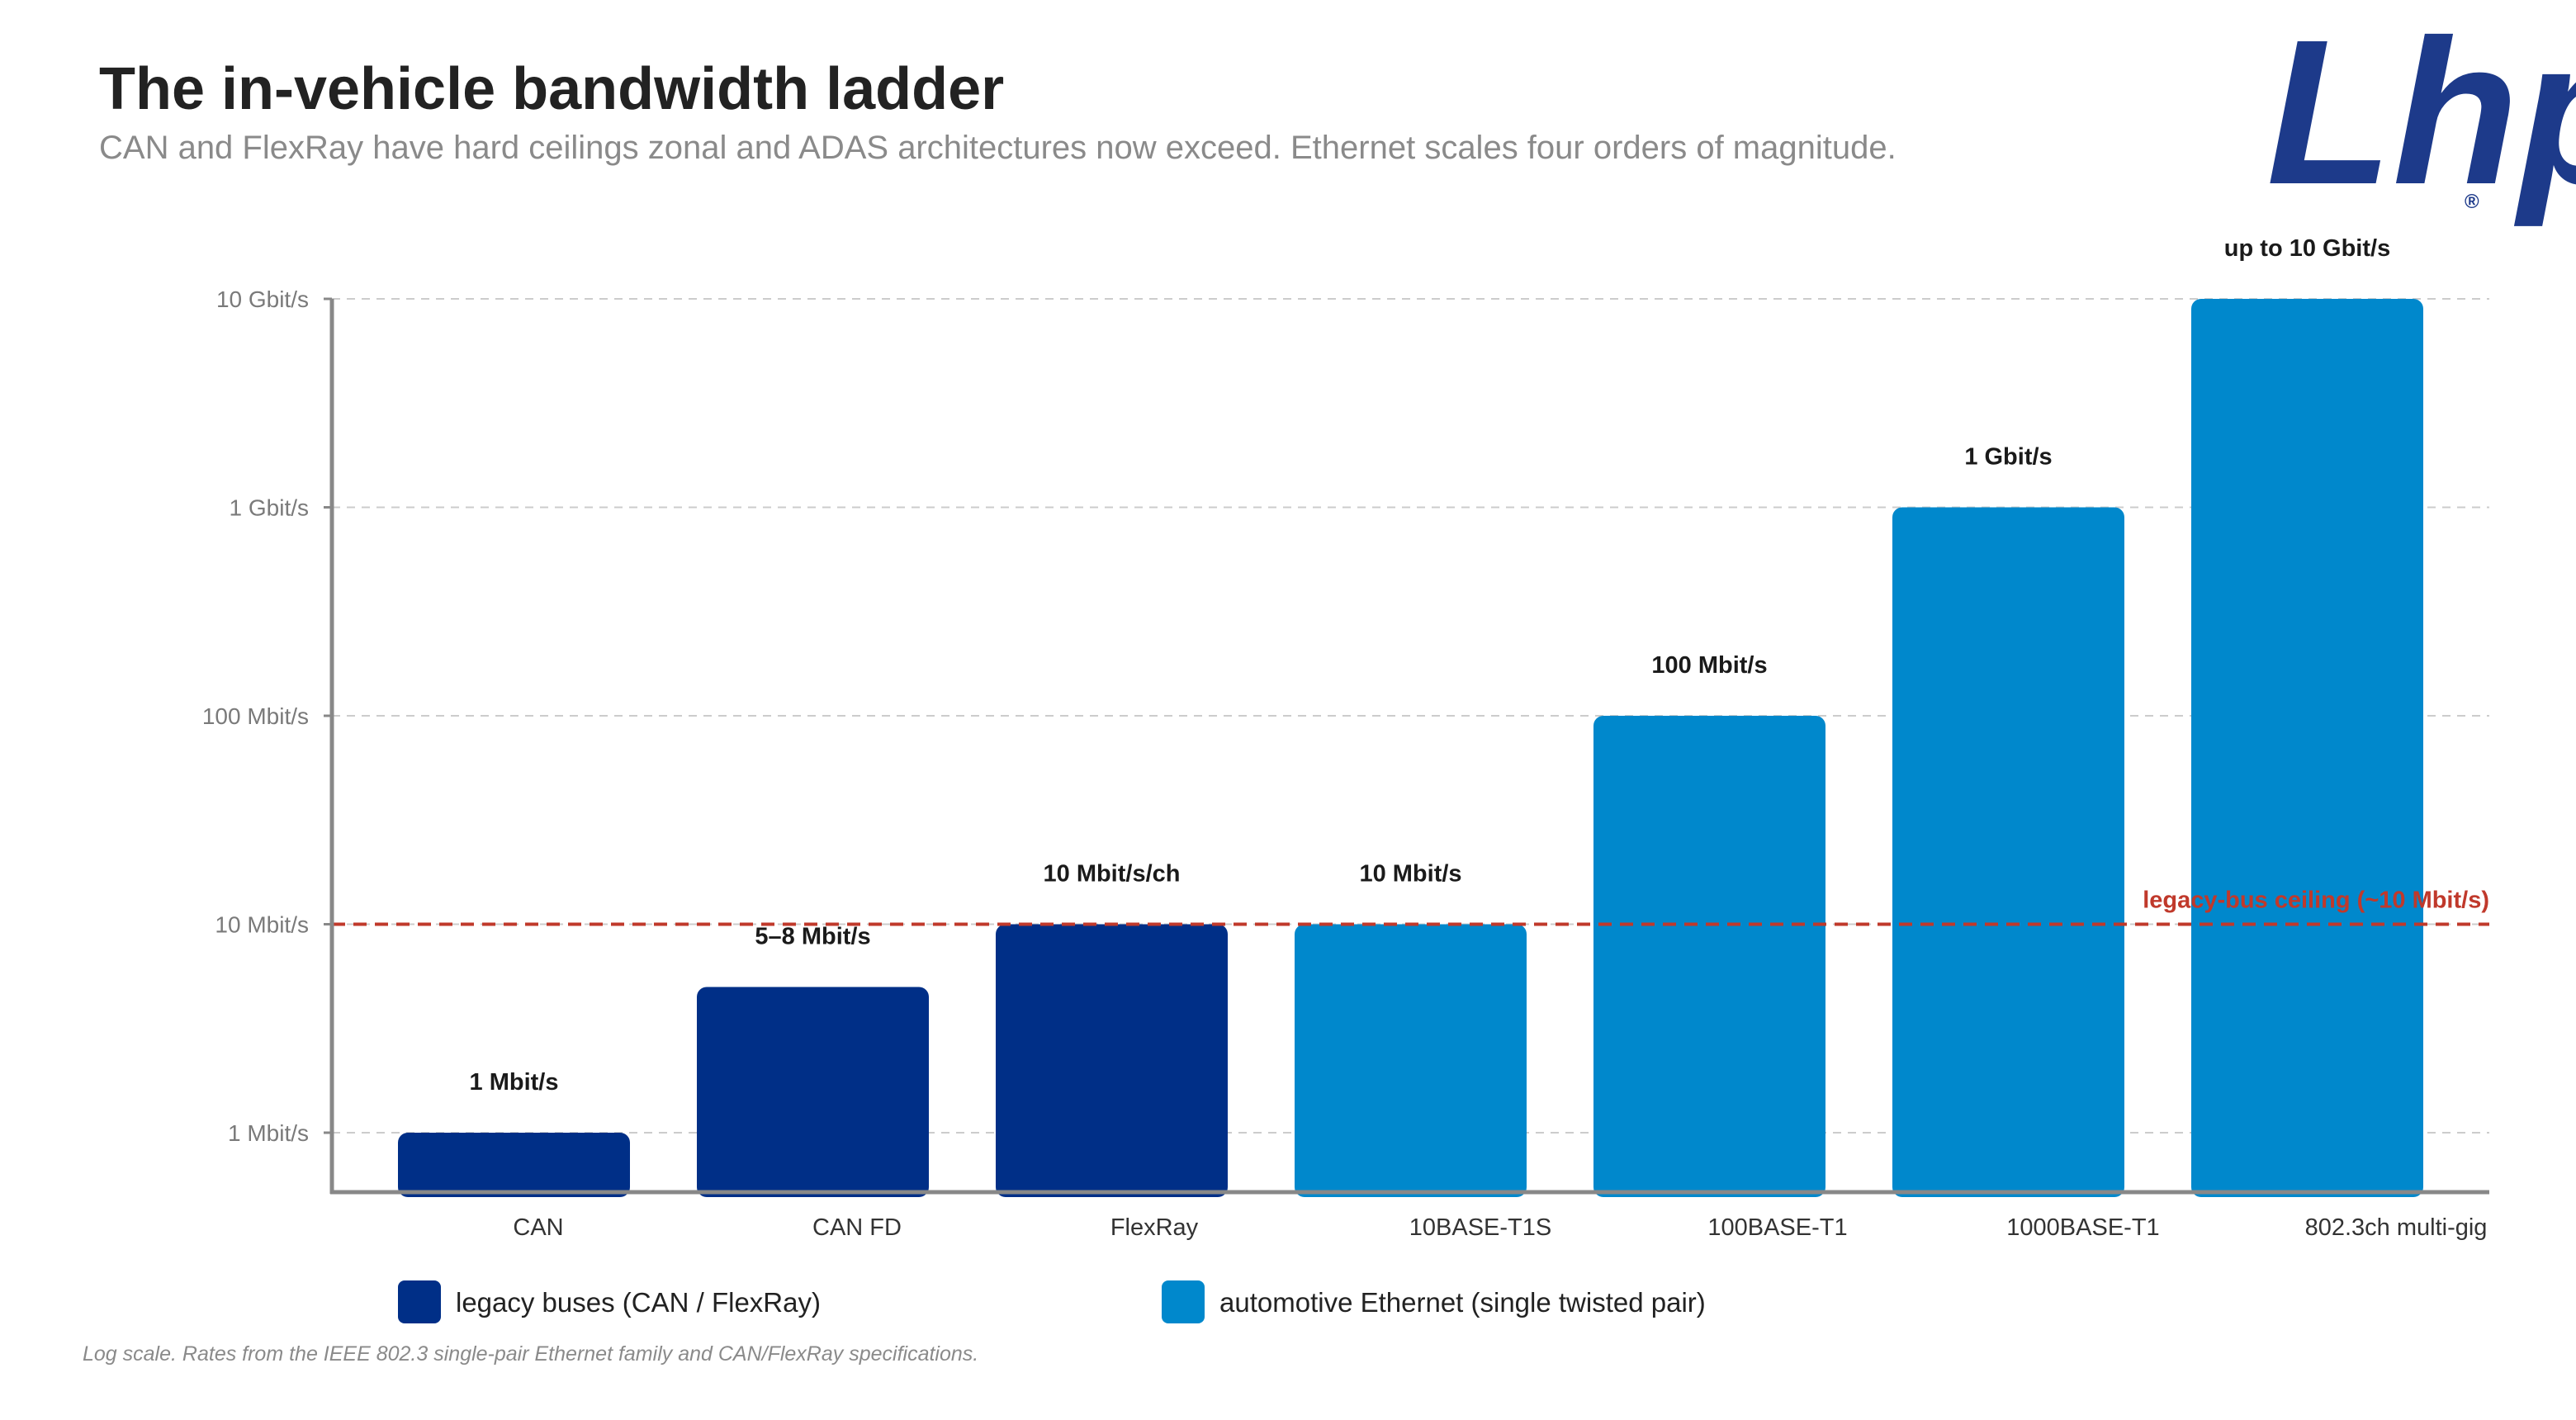 The height and width of the screenshot is (1420, 2576). What do you see at coordinates (1709, 665) in the screenshot?
I see `bar-value-label: 100 Mbit/s` at bounding box center [1709, 665].